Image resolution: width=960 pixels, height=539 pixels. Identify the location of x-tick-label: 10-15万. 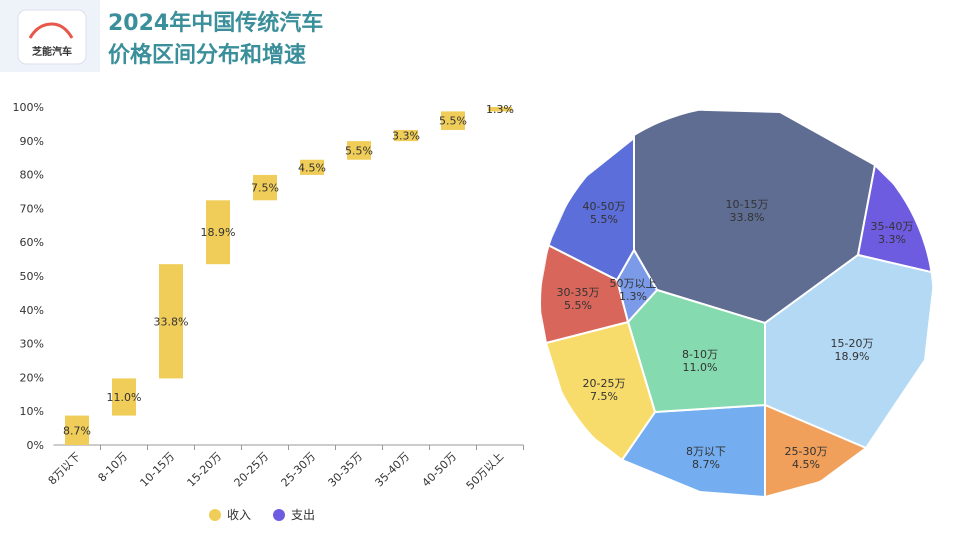
(158, 470).